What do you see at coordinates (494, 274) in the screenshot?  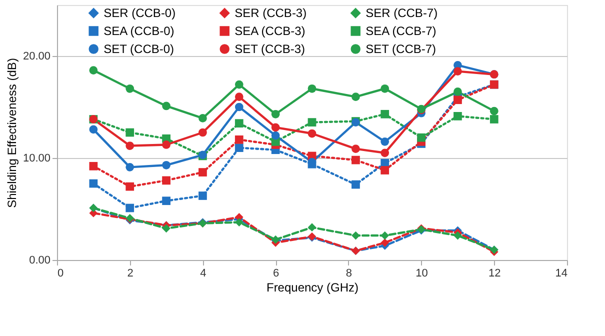 I see `x-tick-label: 12` at bounding box center [494, 274].